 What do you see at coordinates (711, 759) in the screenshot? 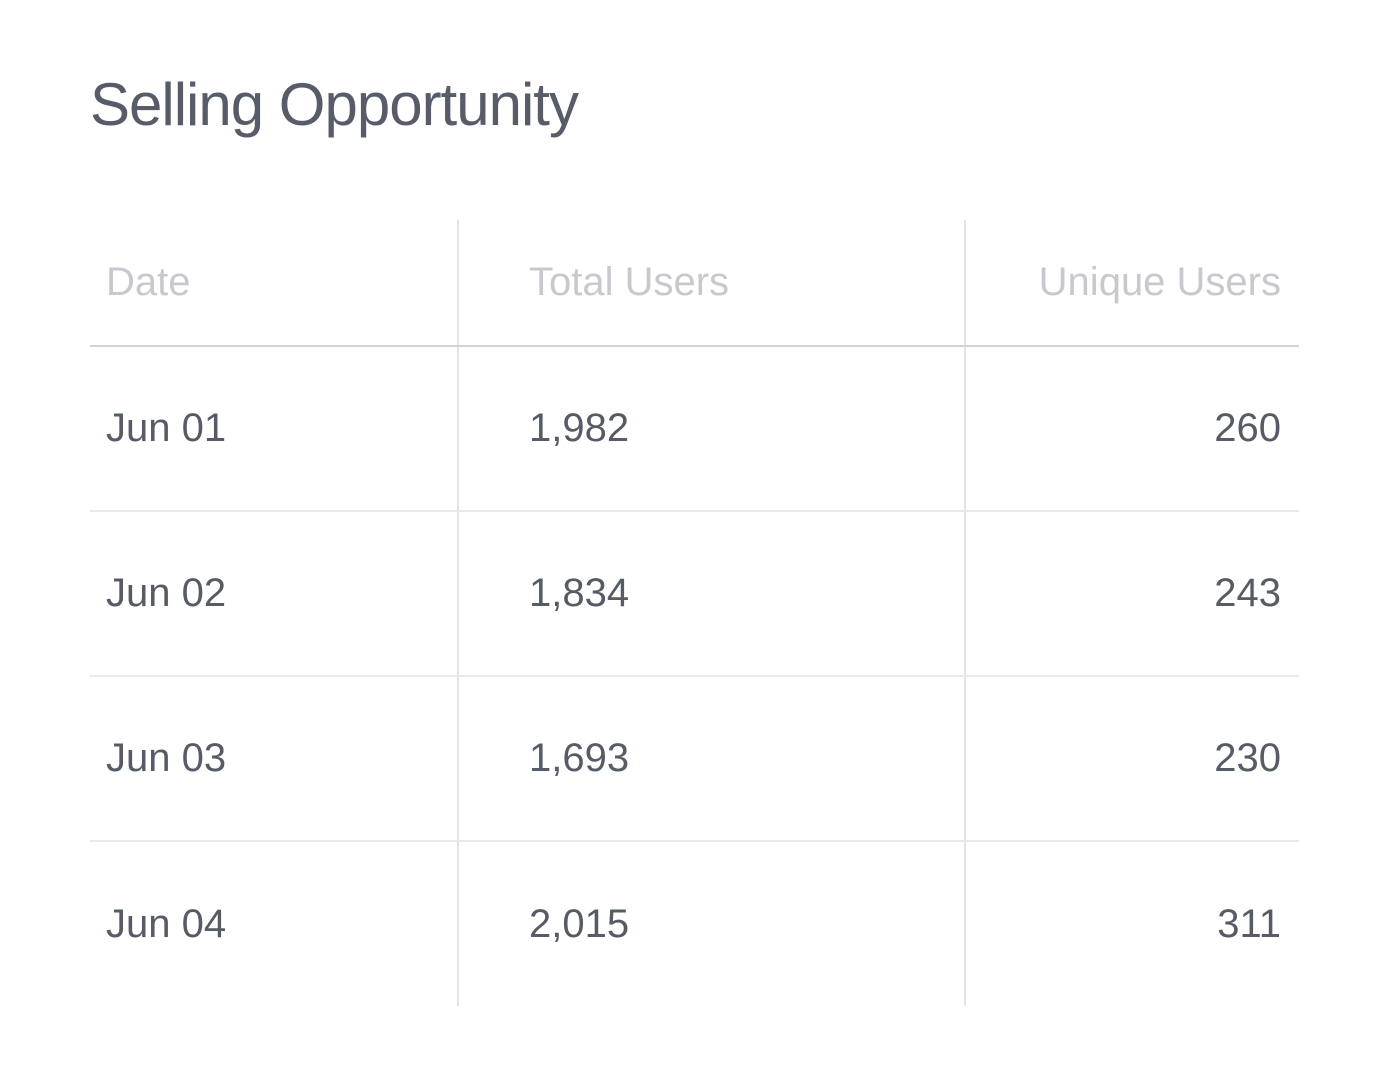
I see `row-total-users-cell: 1,693` at bounding box center [711, 759].